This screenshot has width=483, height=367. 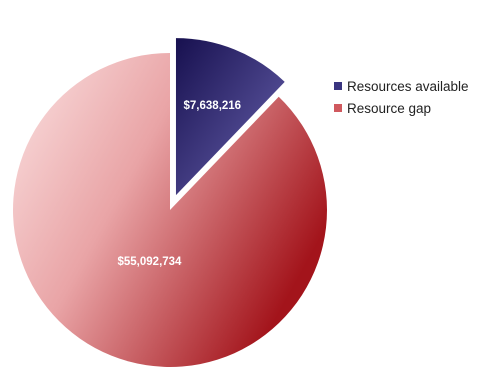 I want to click on legend-item-resource-gap: Resource gap, so click(x=401, y=108).